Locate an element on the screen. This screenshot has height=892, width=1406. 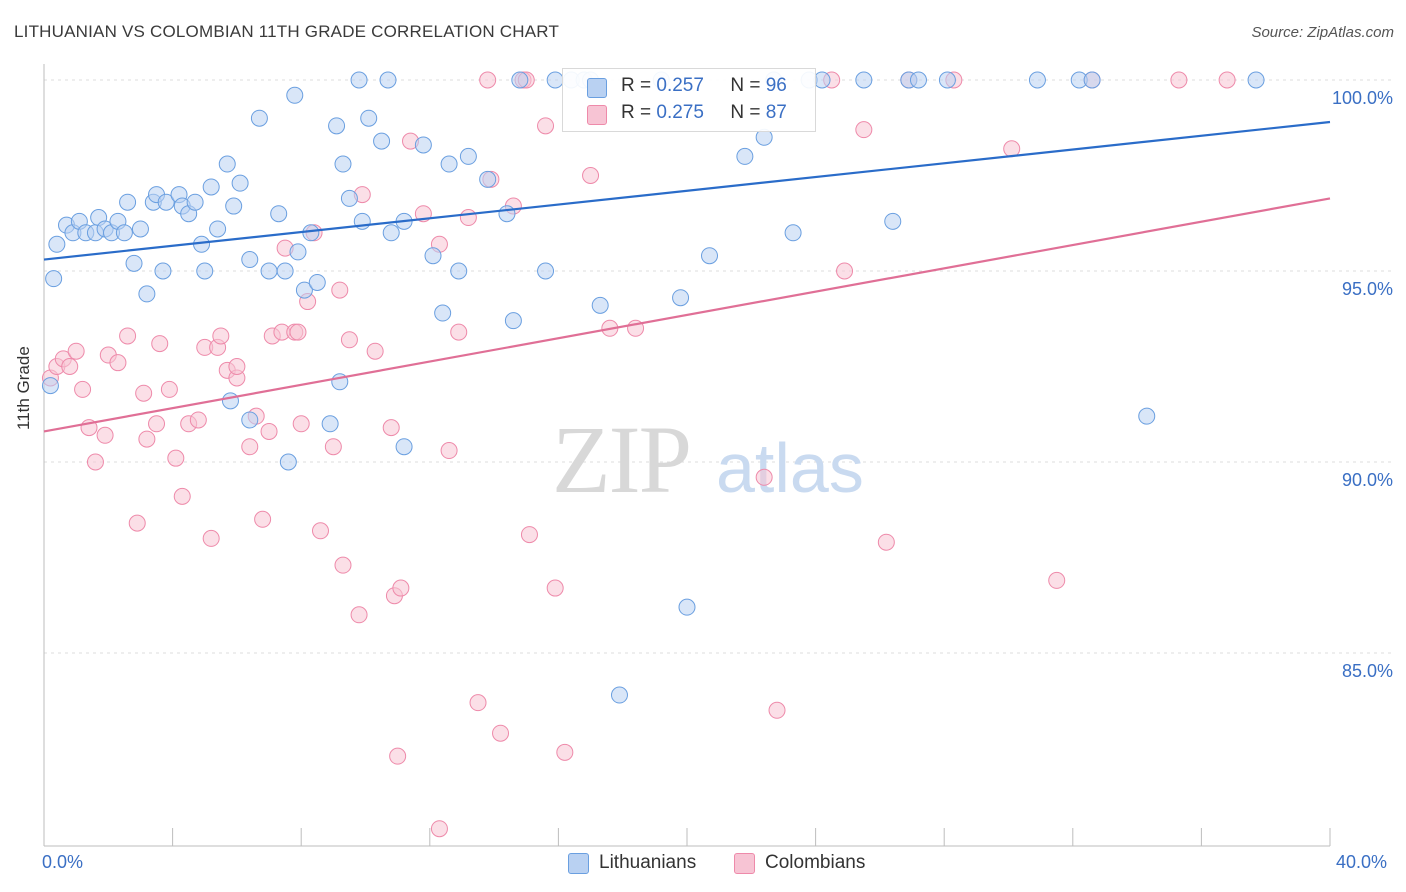
watermark-atlas: atlas is located at coordinates (790, 468).